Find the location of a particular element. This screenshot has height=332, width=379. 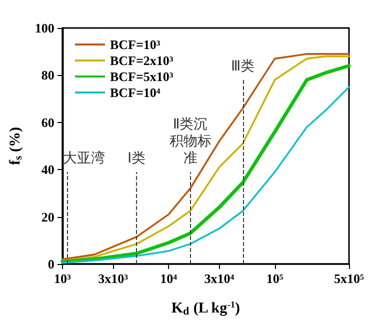

x-tick-label: 10⁴ is located at coordinates (169, 278).